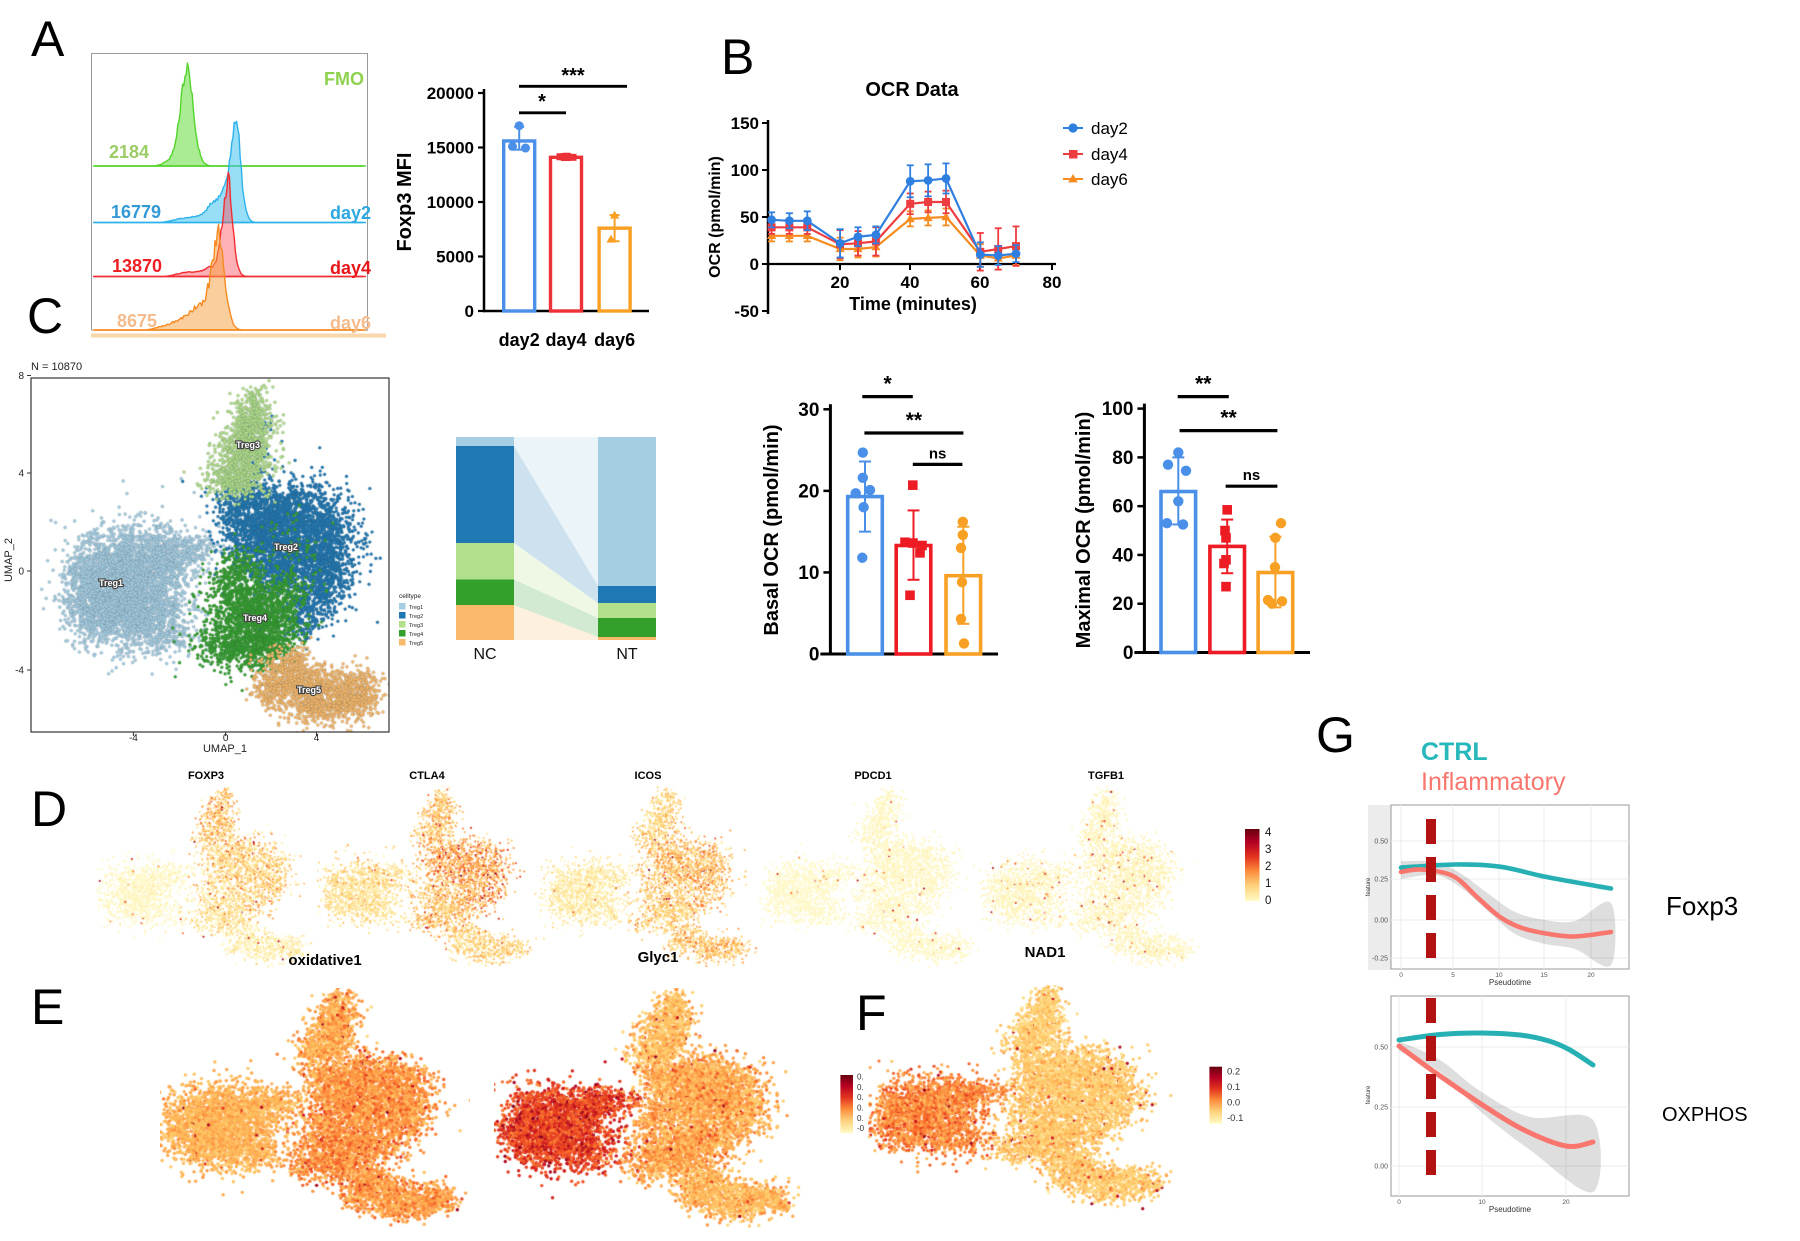  I want to click on svg-text: 50, so click(749, 217).